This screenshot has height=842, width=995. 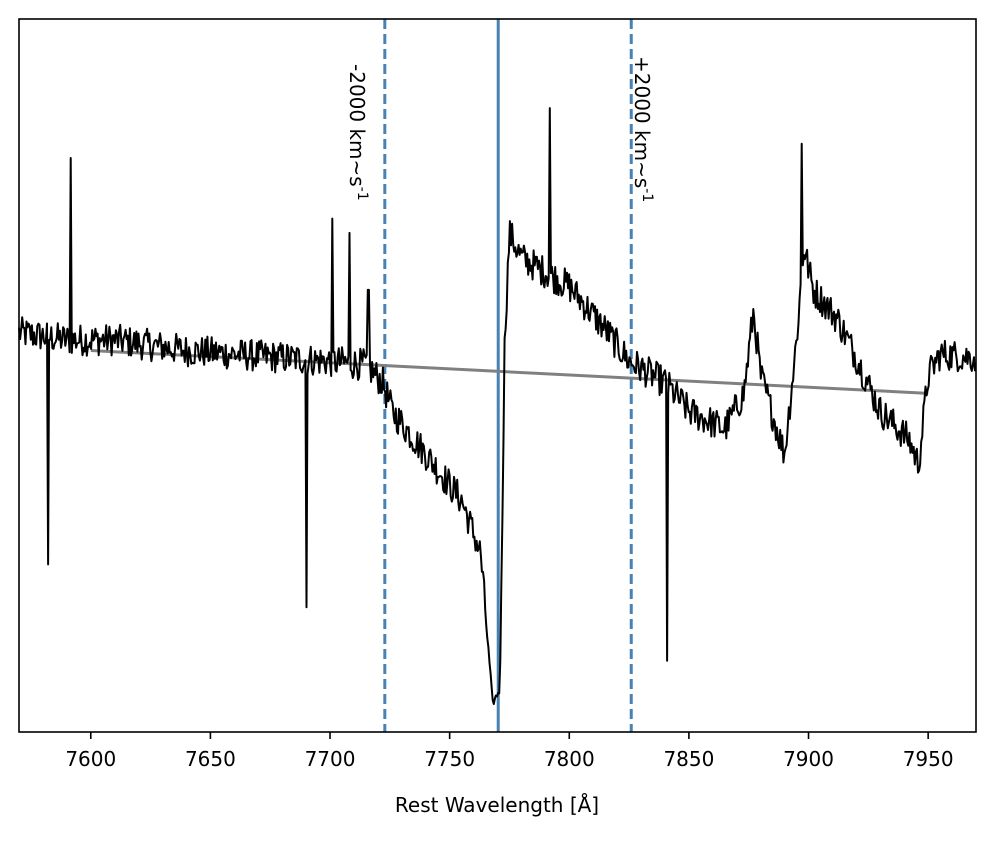 I want to click on x-tick-label-7600: 7600, so click(x=90, y=759).